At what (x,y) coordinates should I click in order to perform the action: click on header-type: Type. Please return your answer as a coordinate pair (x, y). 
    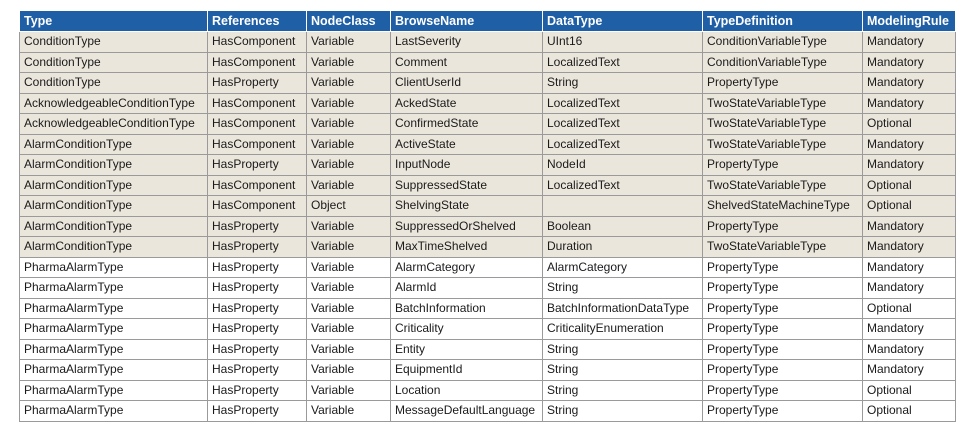
    Looking at the image, I should click on (113, 21).